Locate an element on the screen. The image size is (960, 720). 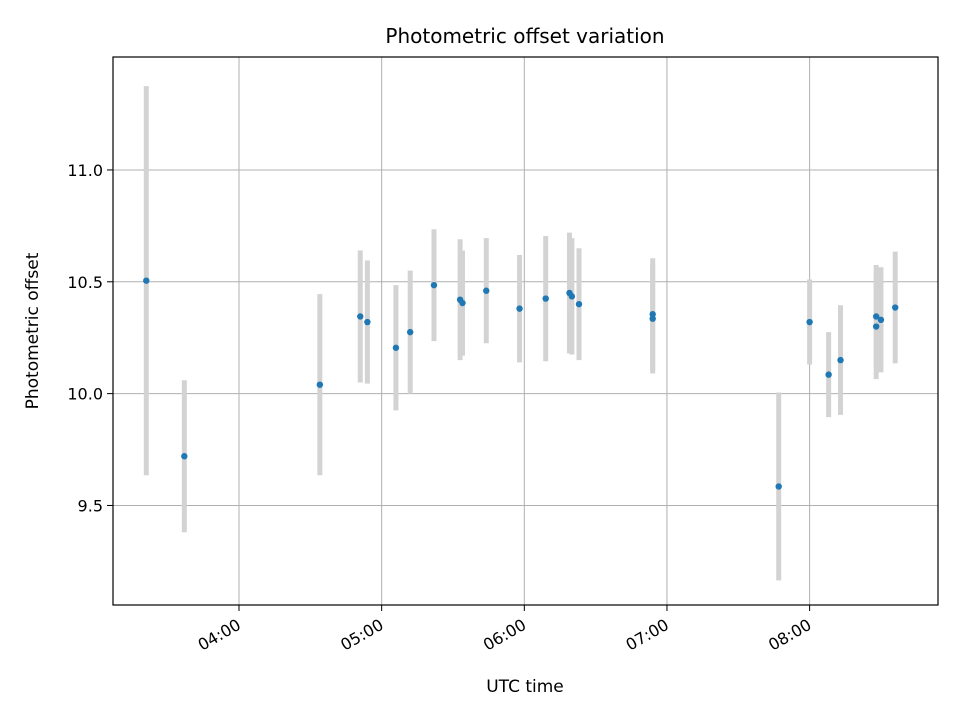
y-axis-ticks: 9.5 10.0 10.5 11.0 is located at coordinates (90, 338).